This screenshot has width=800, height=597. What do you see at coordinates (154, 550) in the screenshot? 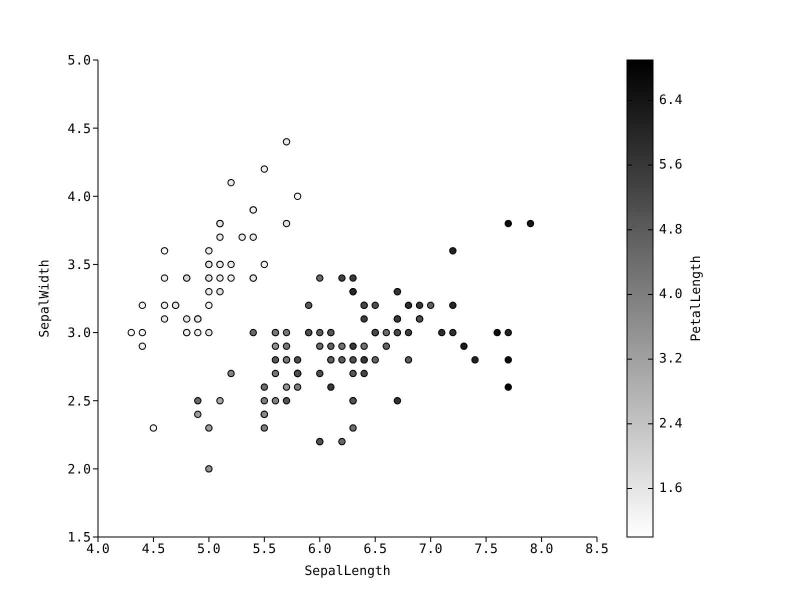
I see `x-tick-label: 4.5` at bounding box center [154, 550].